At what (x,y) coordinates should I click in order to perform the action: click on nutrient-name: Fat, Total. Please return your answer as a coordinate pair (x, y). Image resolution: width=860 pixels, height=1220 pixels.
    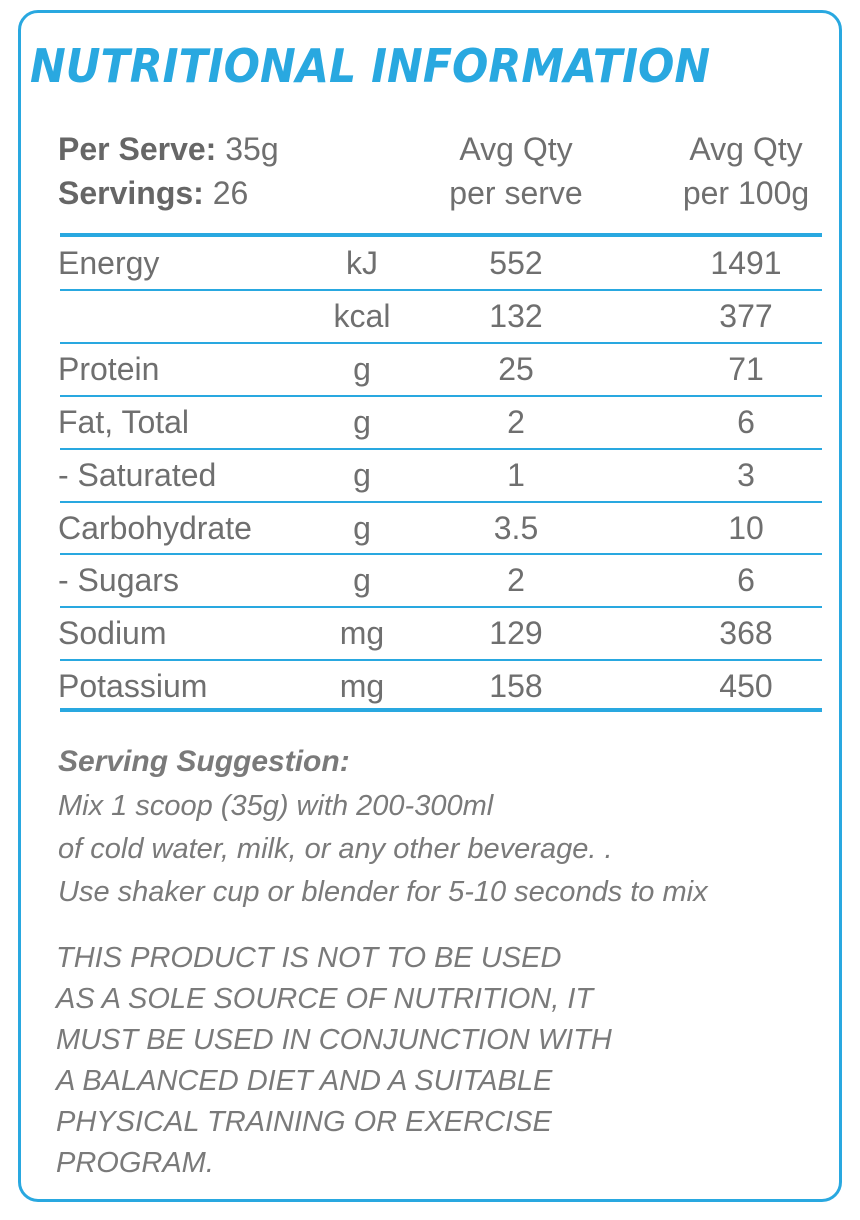
    Looking at the image, I should click on (124, 421).